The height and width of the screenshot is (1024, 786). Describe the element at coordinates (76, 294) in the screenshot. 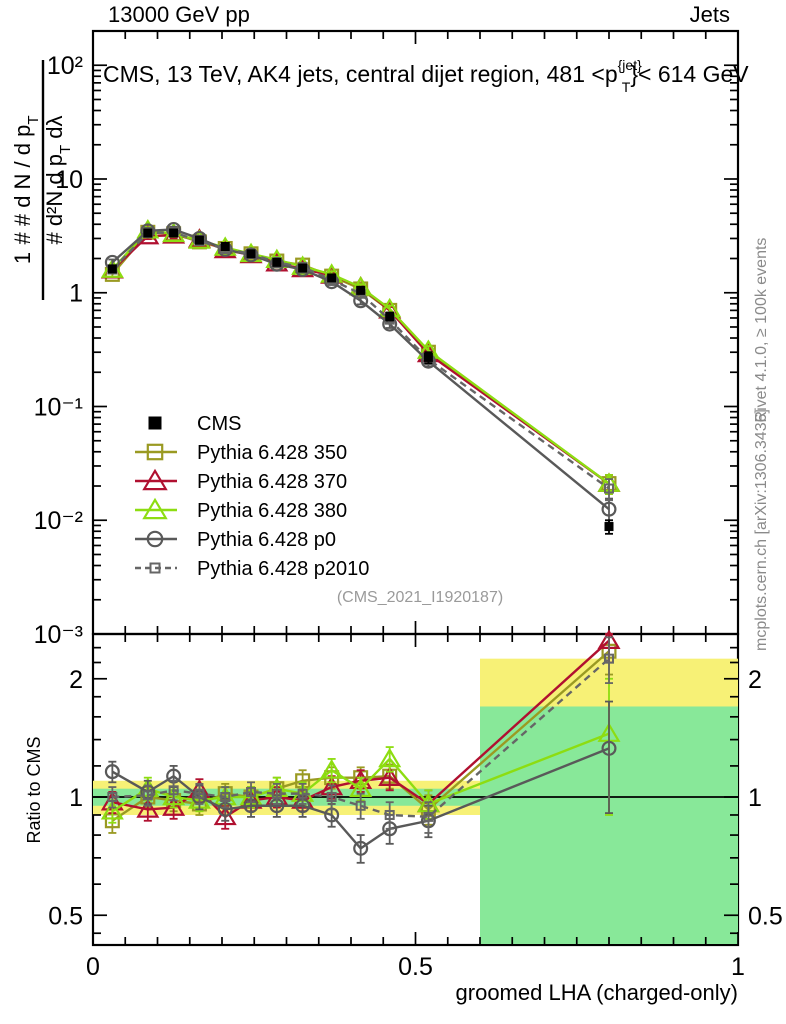

I see `y-tick-label: 1` at that location.